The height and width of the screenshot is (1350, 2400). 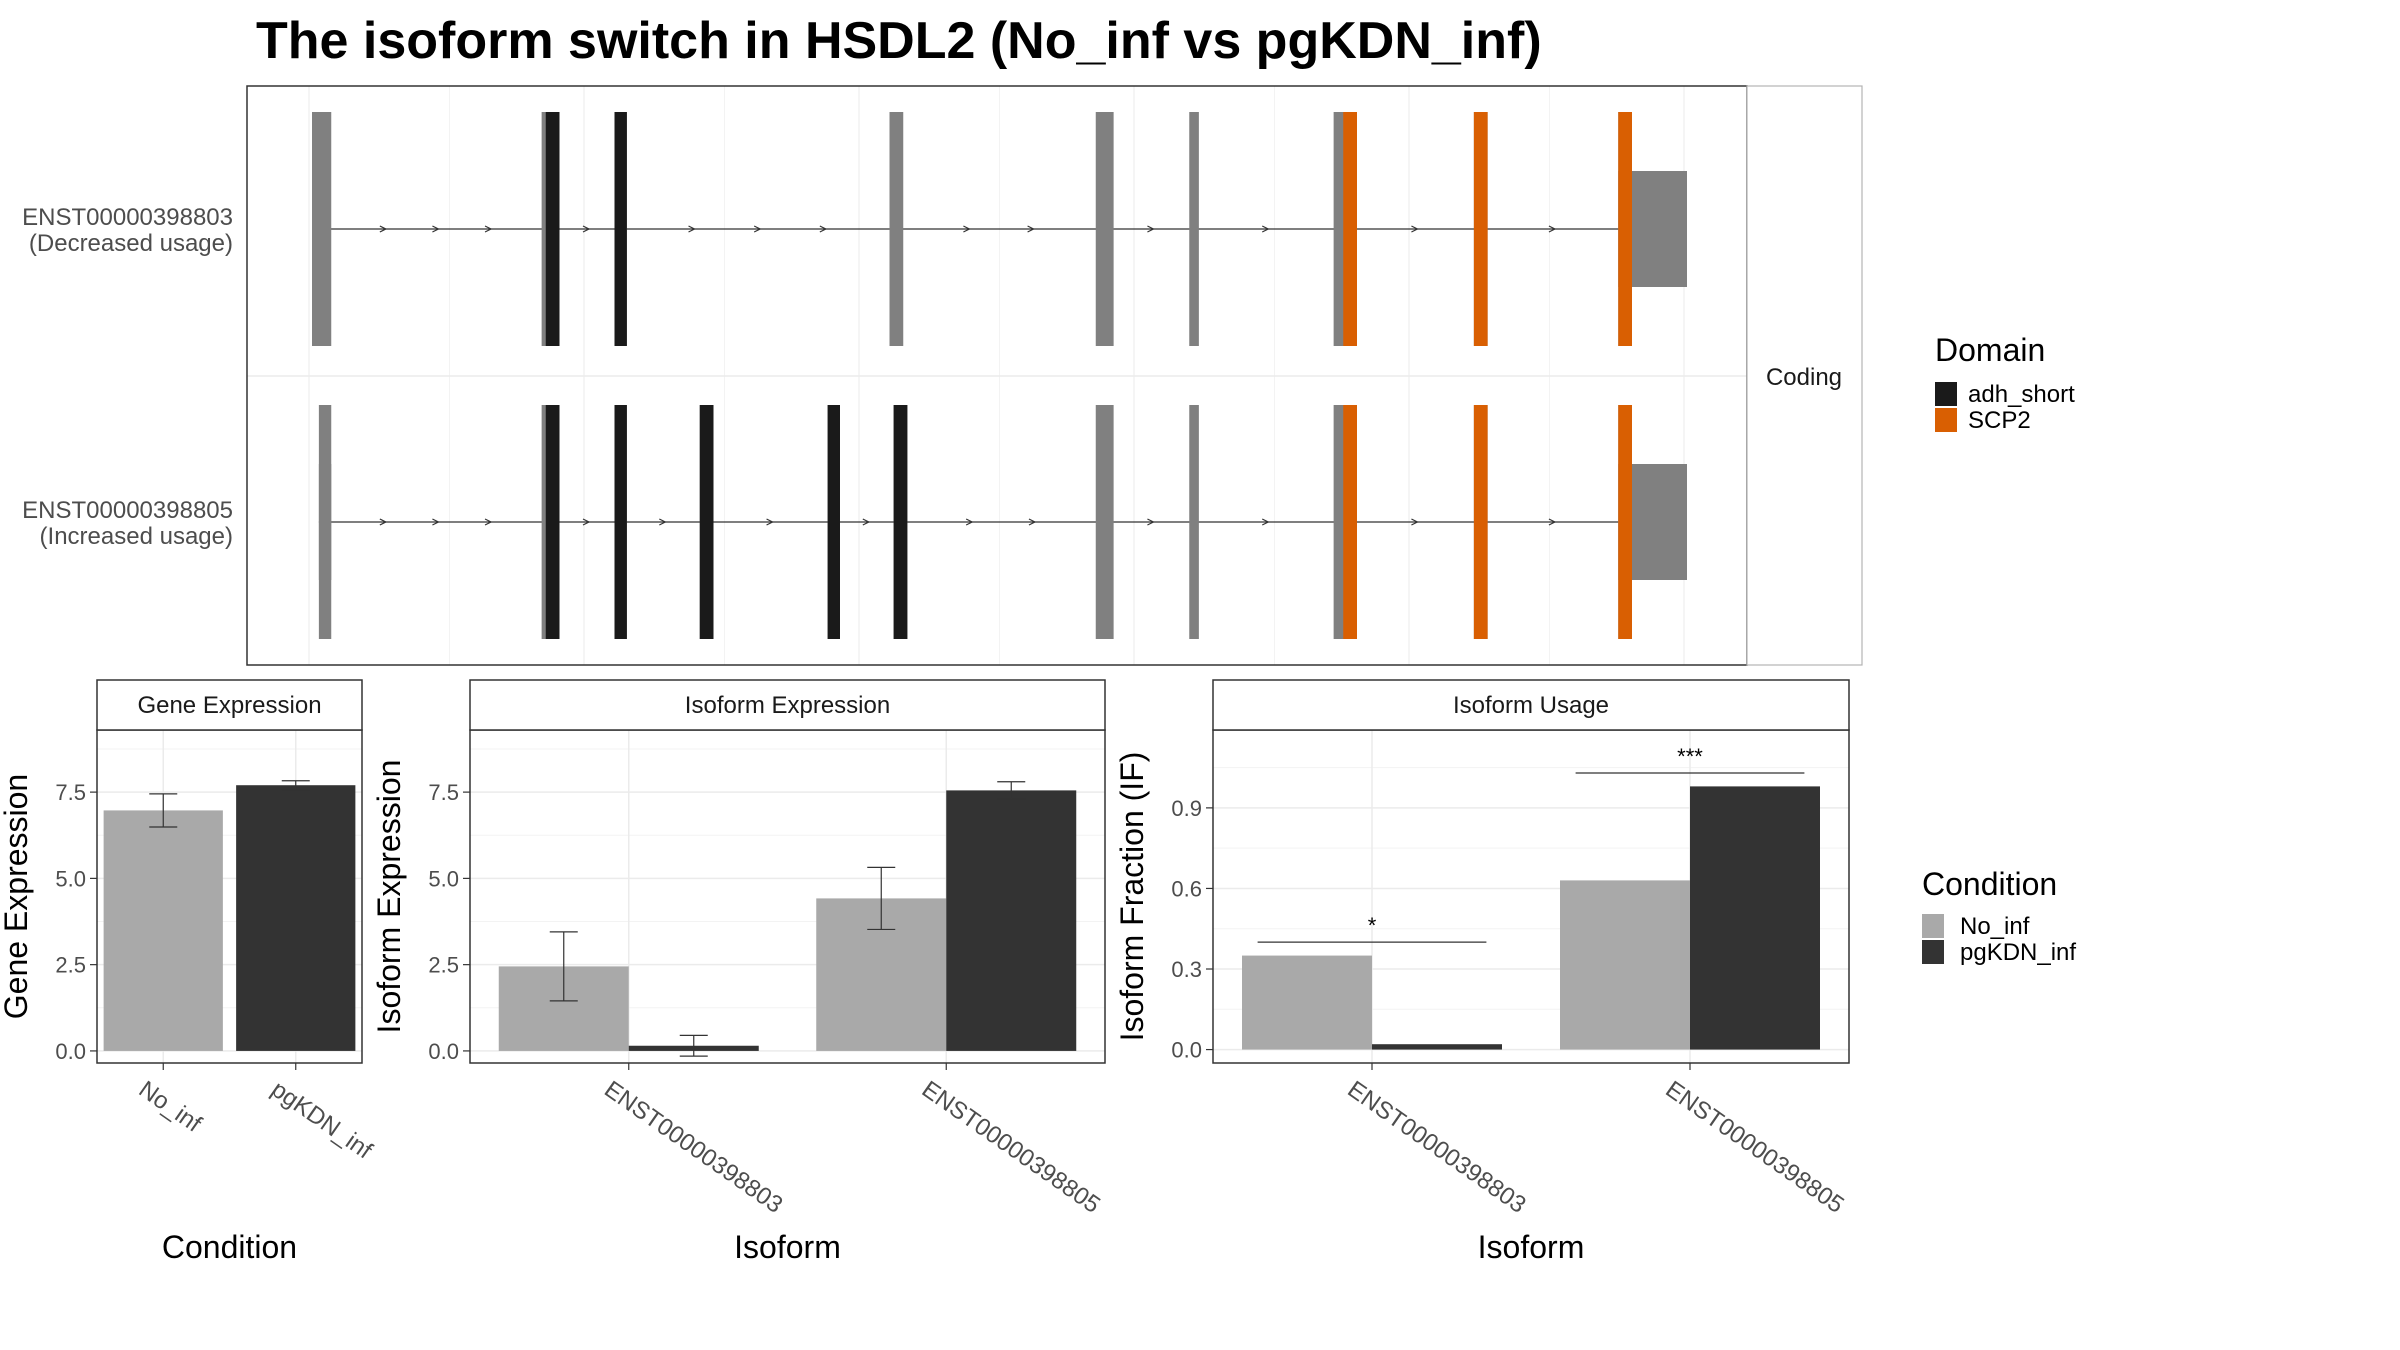 I want to click on transcript-name-label: ENST00000398803, so click(x=127, y=217).